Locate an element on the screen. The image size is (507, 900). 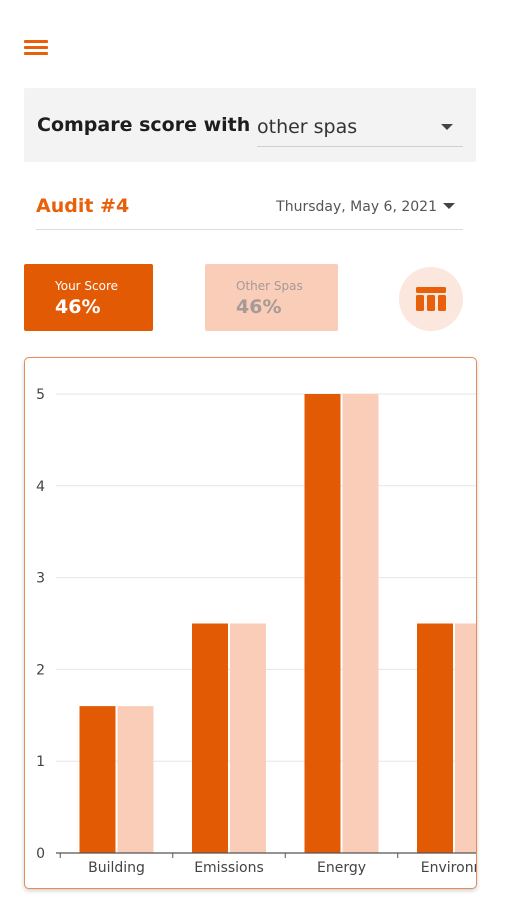
y-tick-label: 5 is located at coordinates (40, 395).